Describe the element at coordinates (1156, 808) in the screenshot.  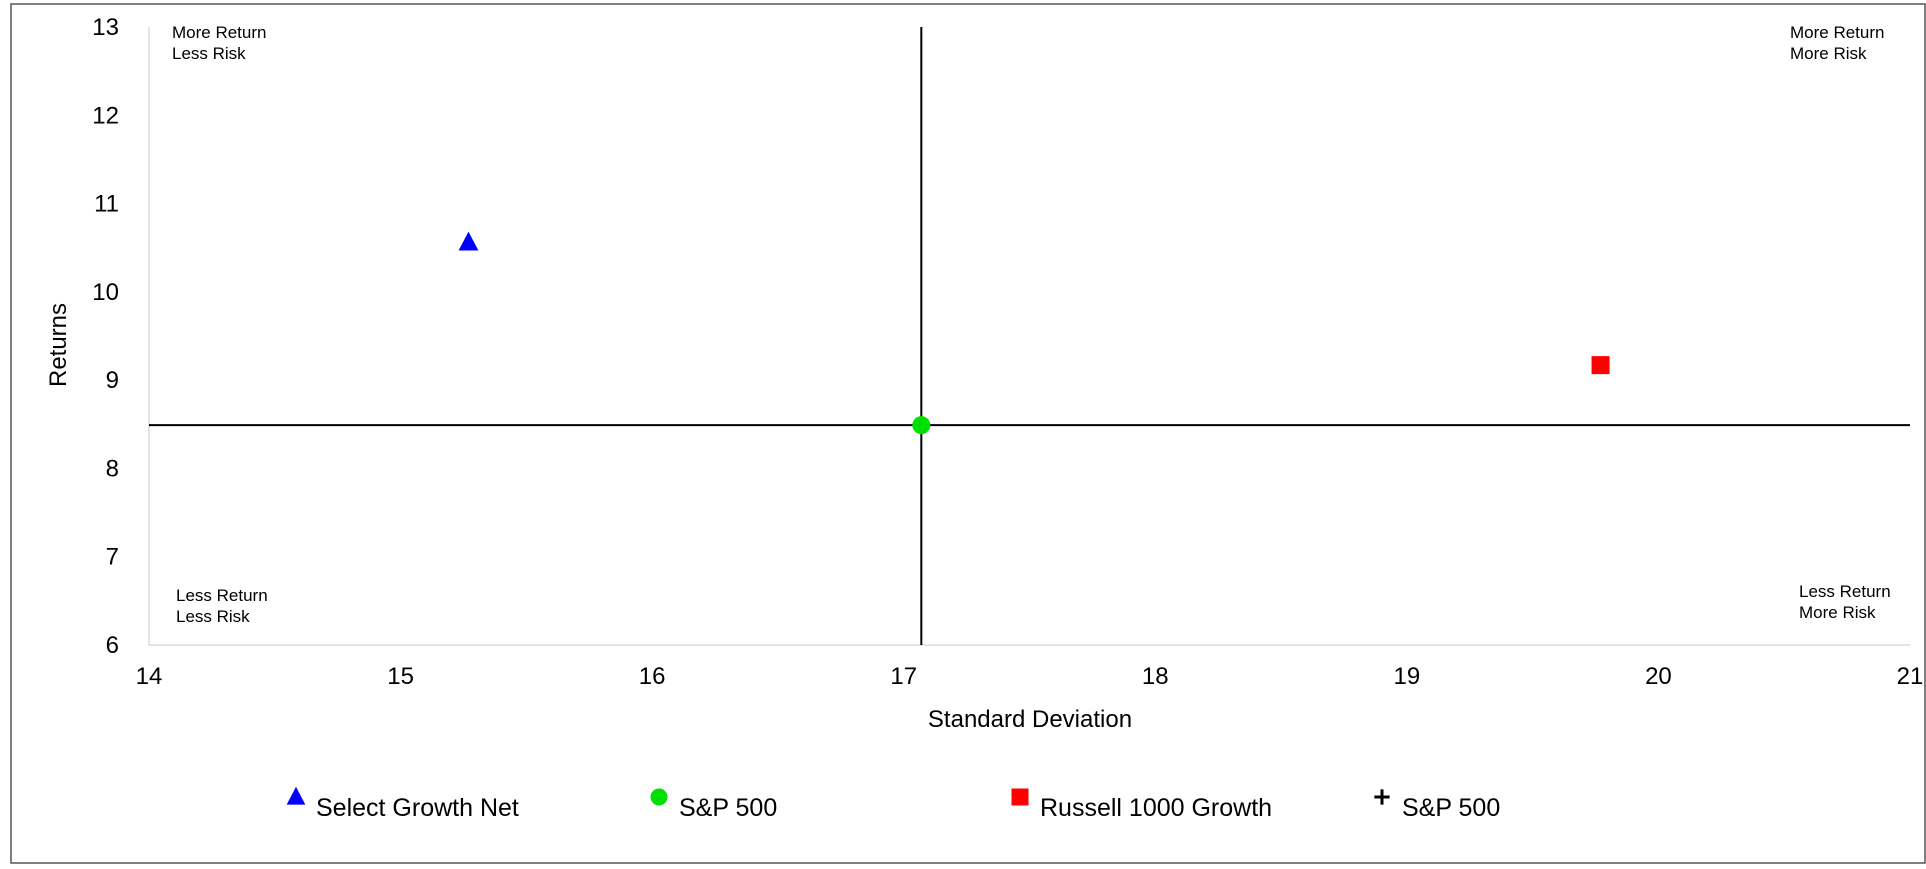
I see `legend-label-2: Russell 1000 Growth` at that location.